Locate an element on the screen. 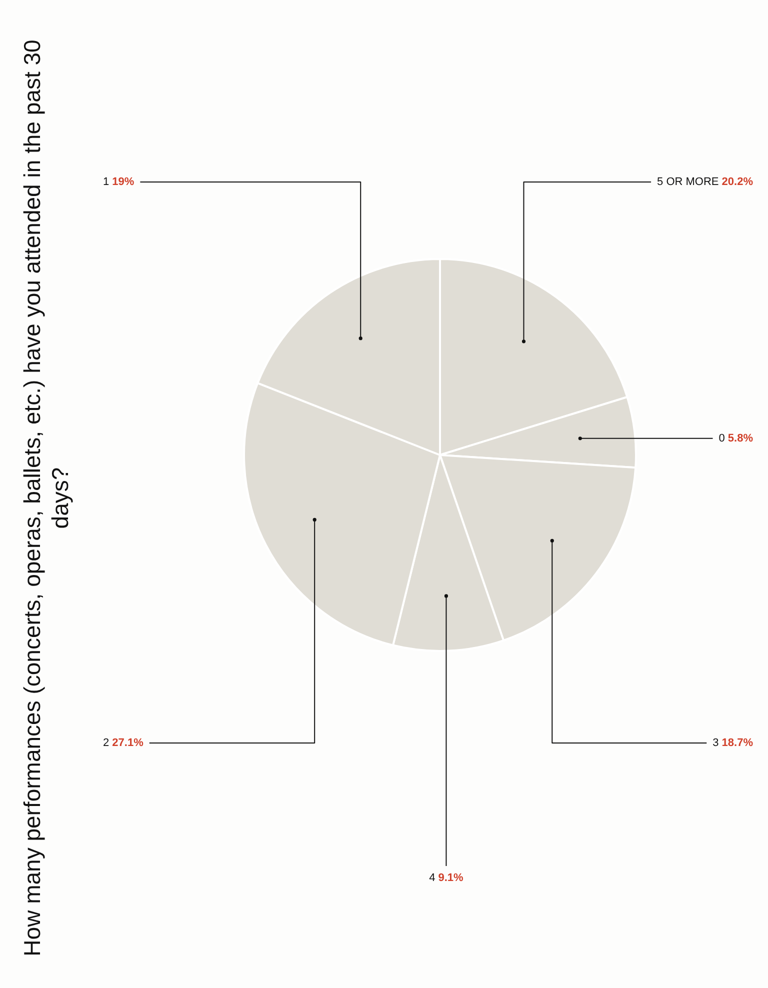 Image resolution: width=768 pixels, height=988 pixels. text: How many performances (concerts, operas, ballets, etc.) have you attended in the past 30 days? is located at coordinates (46, 498).